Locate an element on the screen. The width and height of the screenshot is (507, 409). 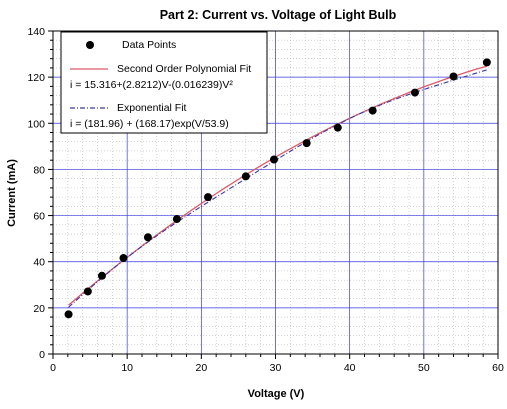
legend-marker-data-points is located at coordinates (90, 45).